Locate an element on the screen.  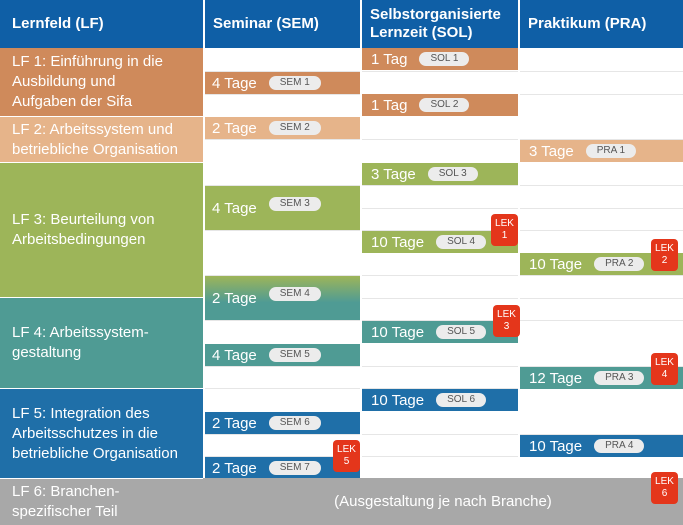
lernfeld-6: LF 6: Branchen-spezifischer Teil is located at coordinates (101, 502).